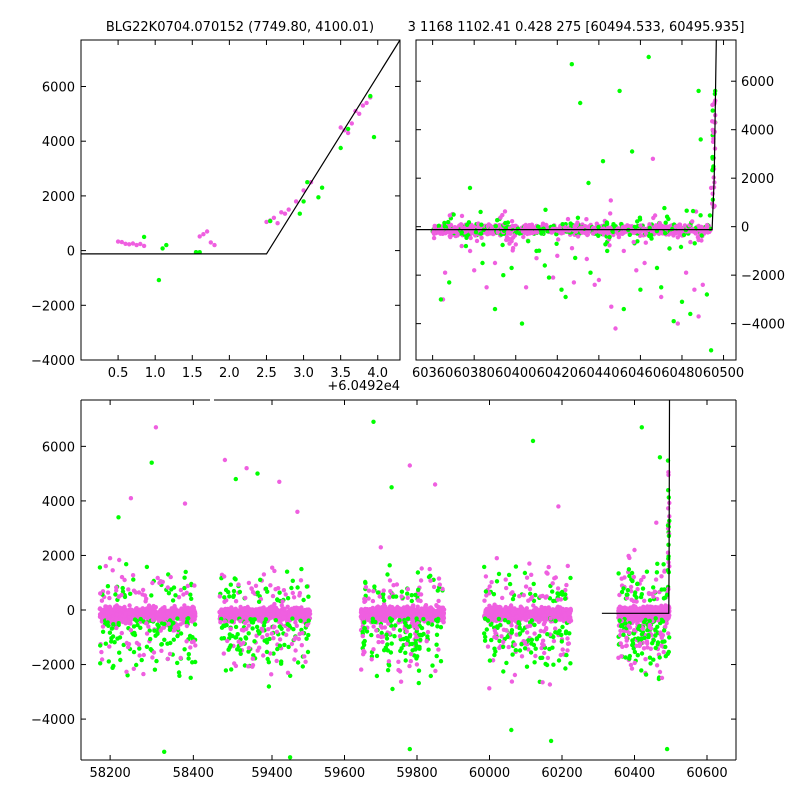 The height and width of the screenshot is (800, 800). What do you see at coordinates (266, 373) in the screenshot?
I see `x-tick-label: 2.5` at bounding box center [266, 373].